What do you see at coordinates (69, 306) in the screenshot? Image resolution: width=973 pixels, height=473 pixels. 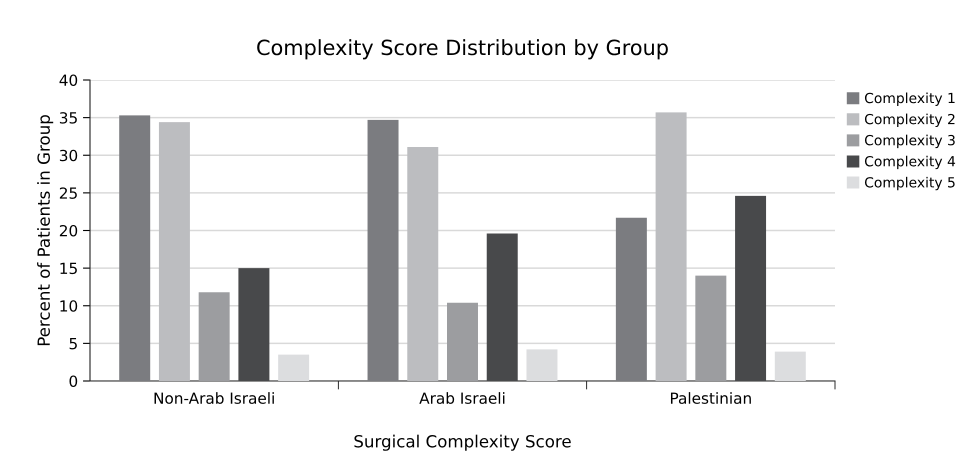 I see `y-tick-label: 10` at bounding box center [69, 306].